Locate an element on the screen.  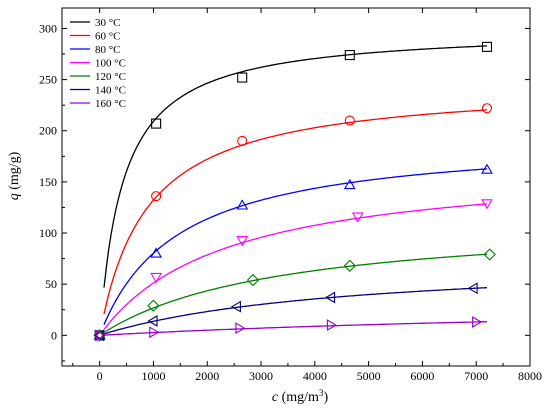
x-tick-label: 4000 is located at coordinates (315, 376).